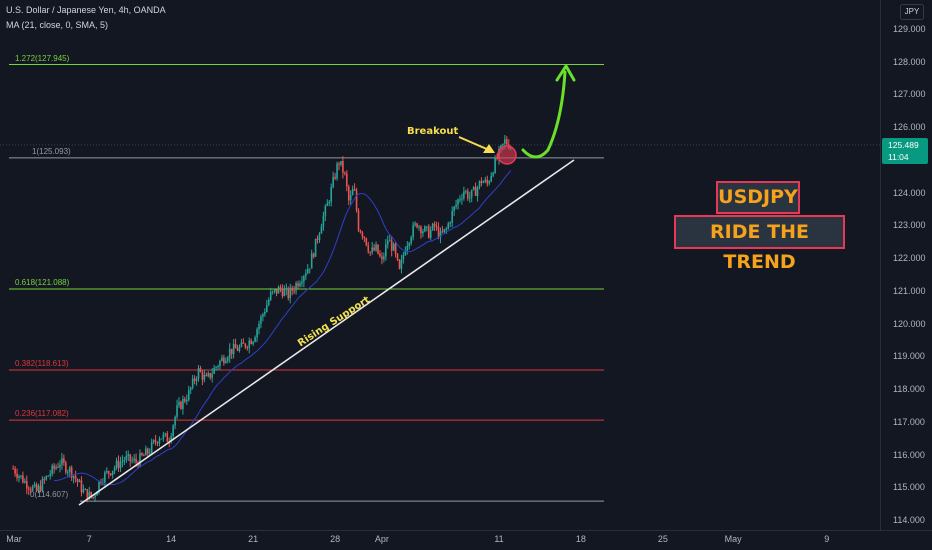 Image resolution: width=932 pixels, height=550 pixels. Describe the element at coordinates (433, 131) in the screenshot. I see `breakout-label: Breakout` at that location.